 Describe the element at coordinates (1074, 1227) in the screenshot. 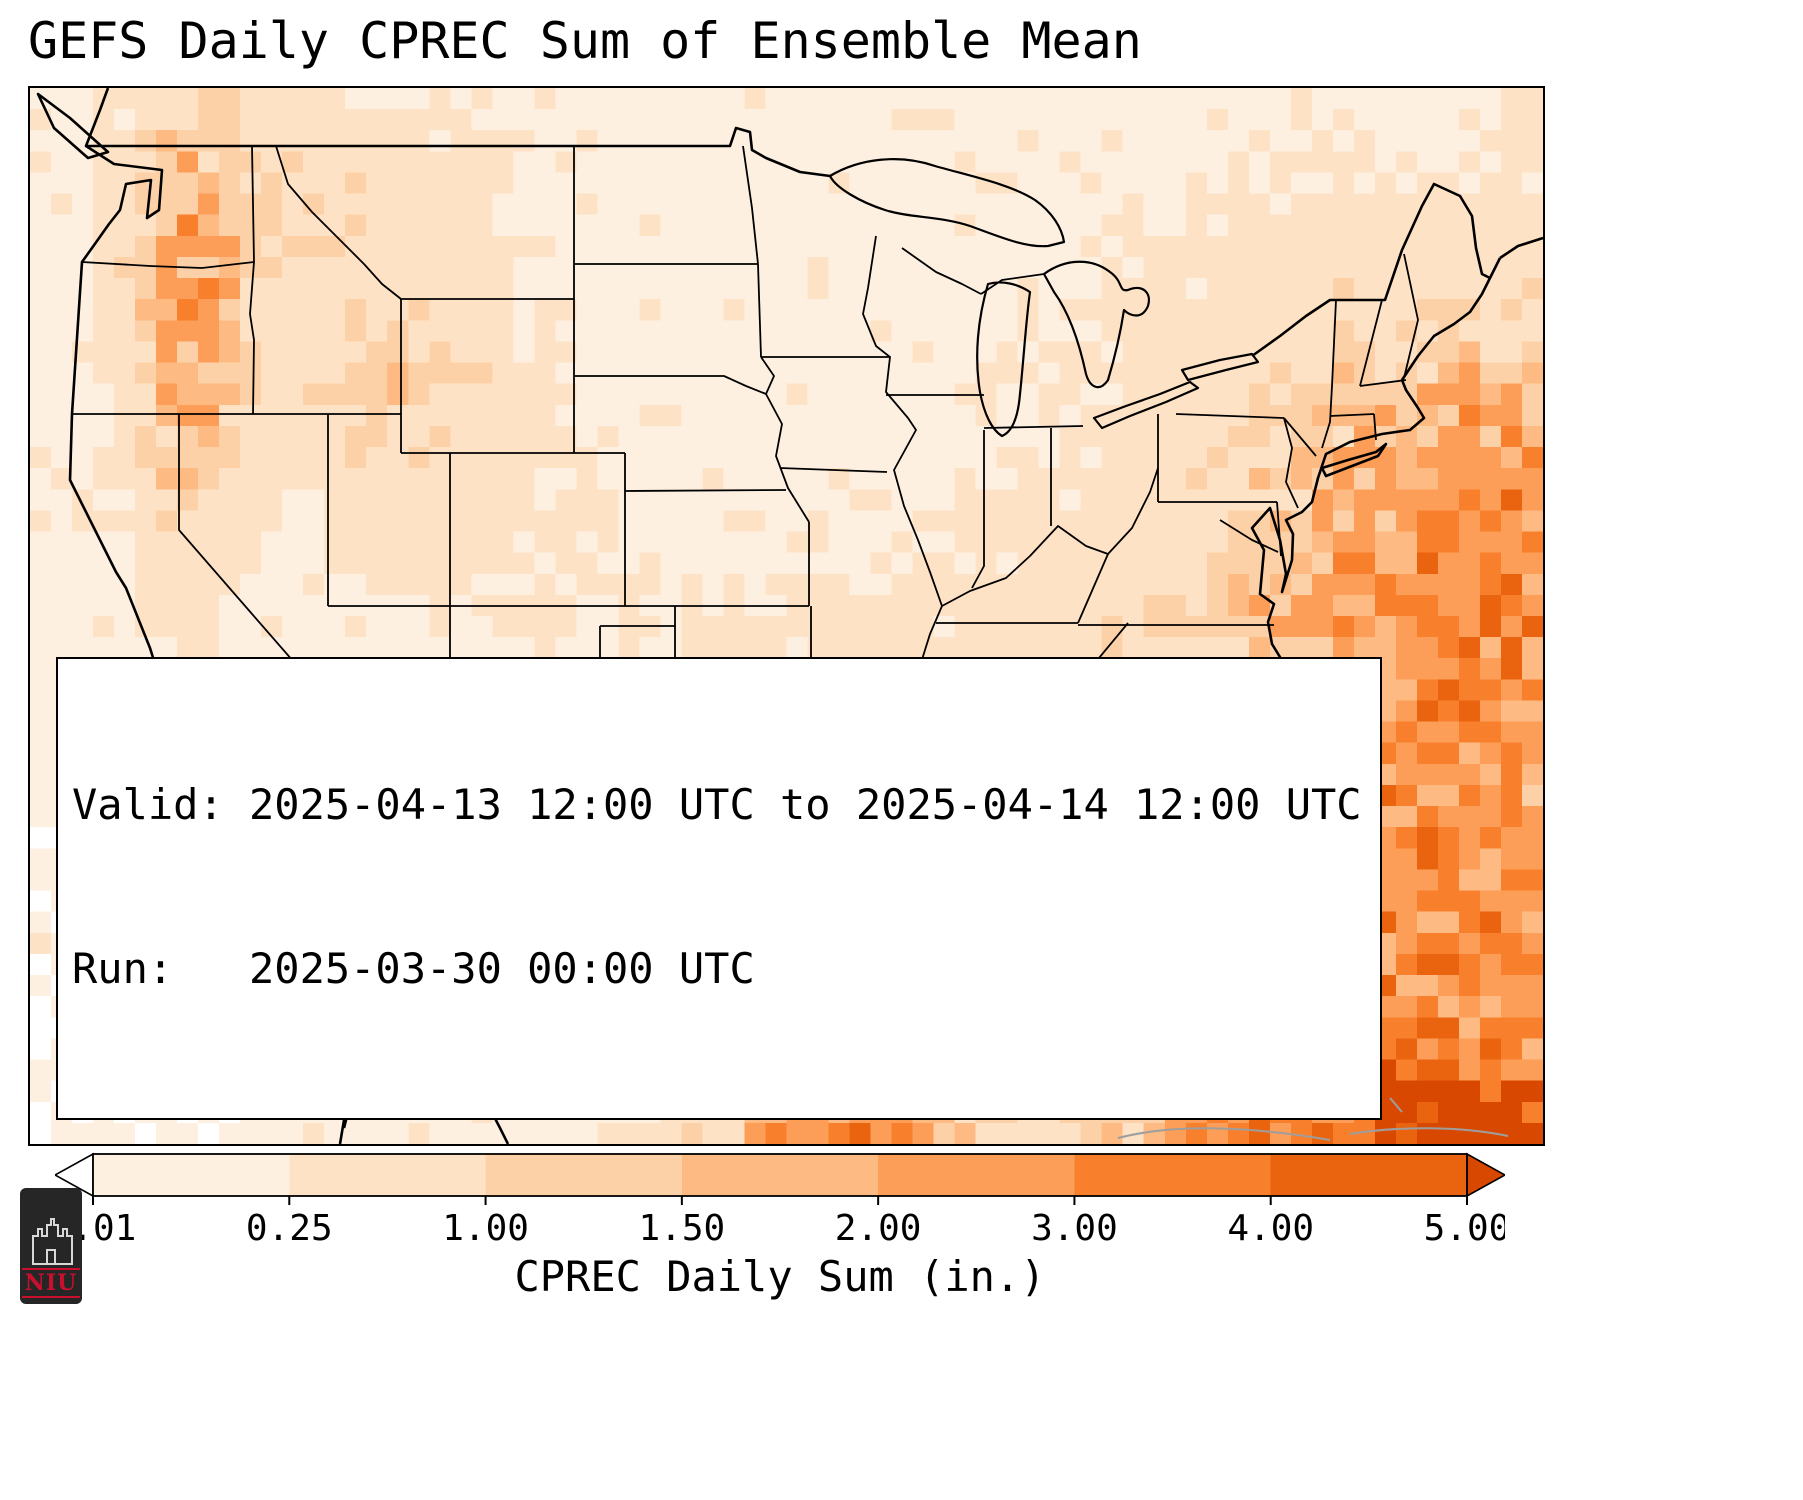

I see `colorbar-tick-label: 3.00` at that location.